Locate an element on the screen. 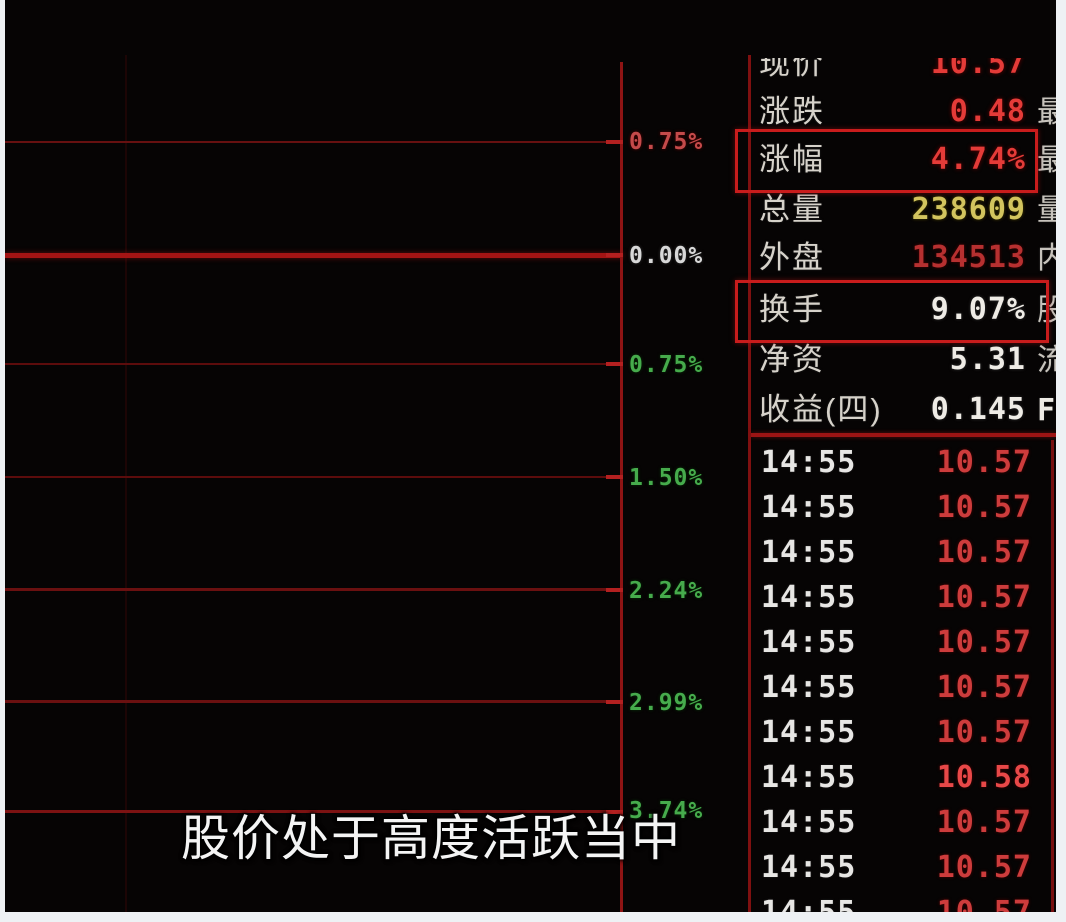  highlight-box-turnover is located at coordinates (892, 311).